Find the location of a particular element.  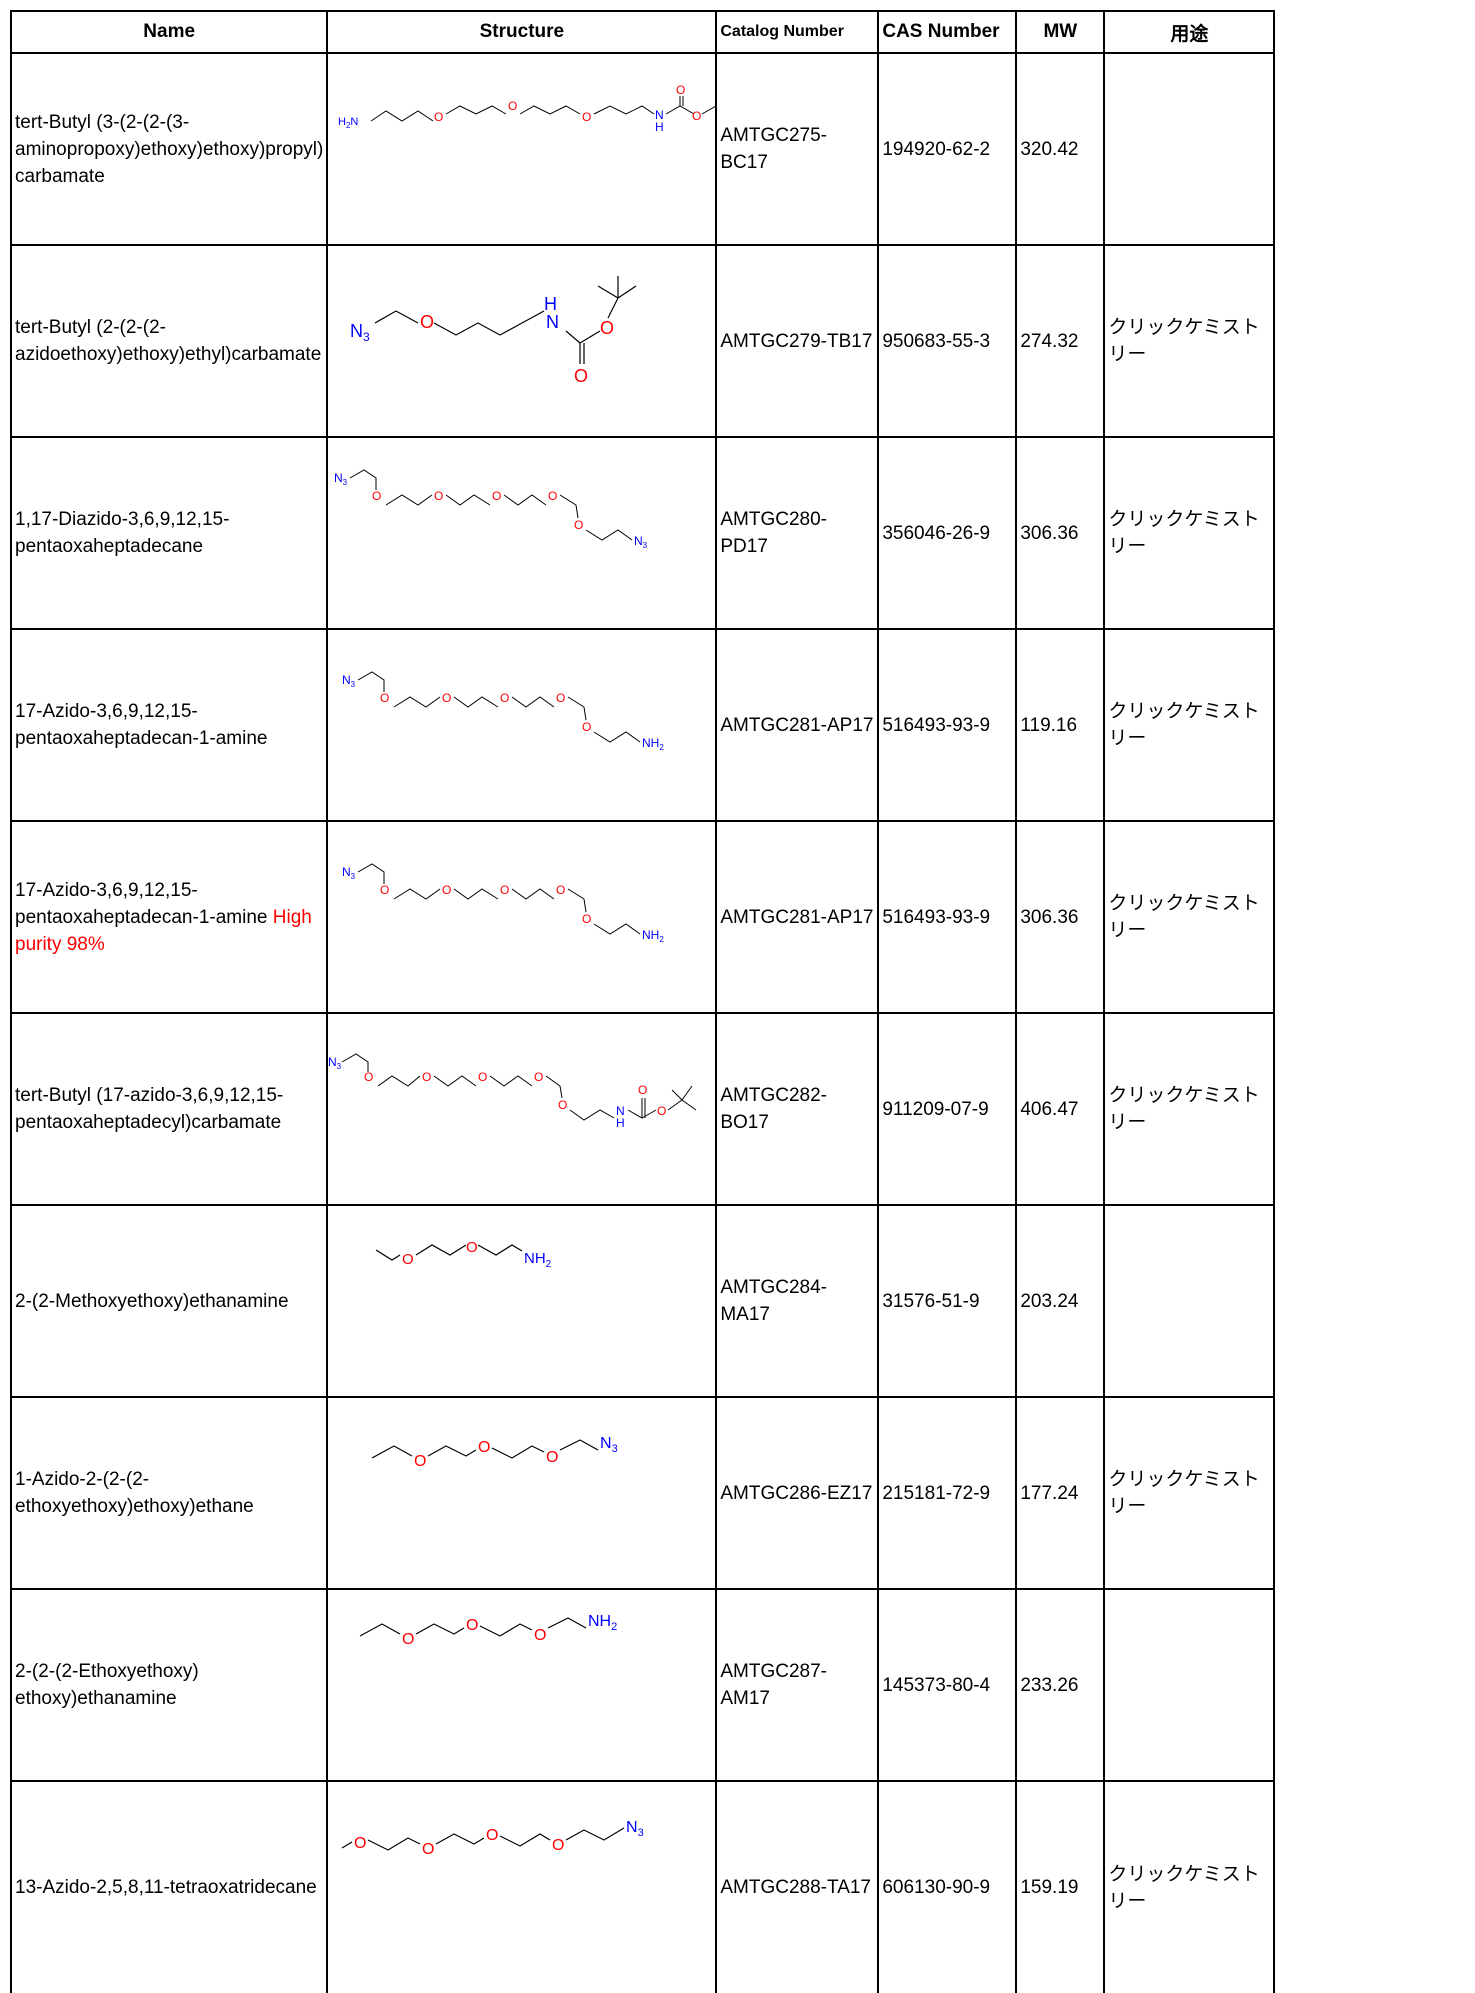

mw-cell: 233.26 is located at coordinates (1060, 1685).